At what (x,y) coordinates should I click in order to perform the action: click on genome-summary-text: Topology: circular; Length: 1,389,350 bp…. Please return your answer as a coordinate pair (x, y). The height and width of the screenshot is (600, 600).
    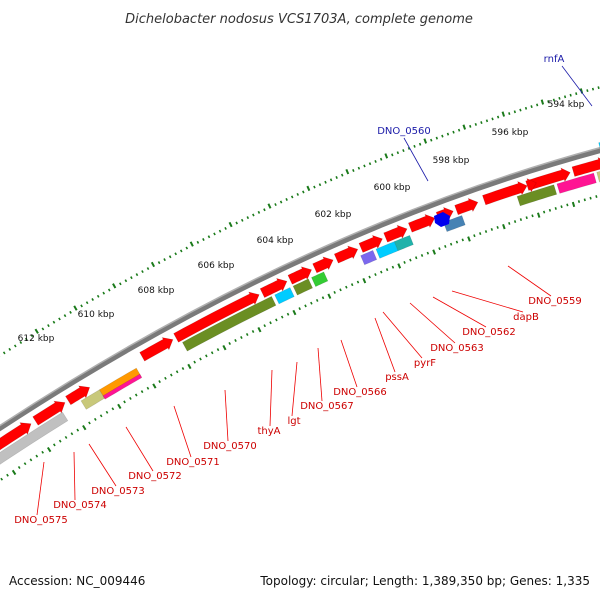
    Looking at the image, I should click on (424, 581).